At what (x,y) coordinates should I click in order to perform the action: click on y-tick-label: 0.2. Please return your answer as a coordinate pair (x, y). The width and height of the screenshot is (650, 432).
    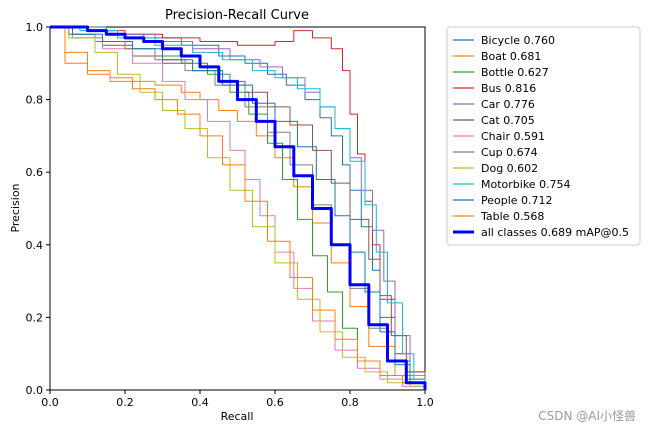
    Looking at the image, I should click on (35, 317).